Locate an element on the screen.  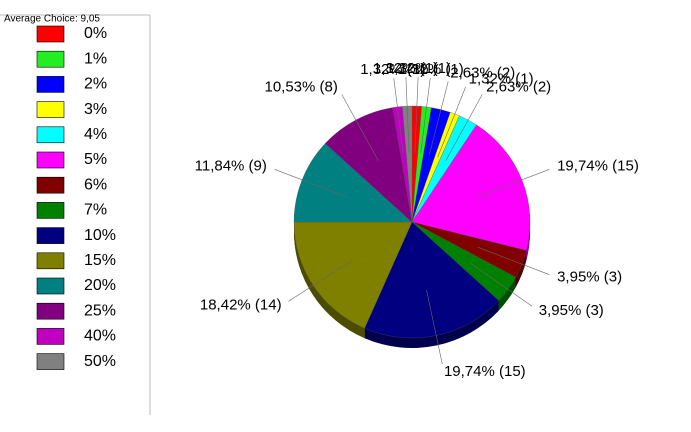
legend-label: 10% is located at coordinates (100, 235).